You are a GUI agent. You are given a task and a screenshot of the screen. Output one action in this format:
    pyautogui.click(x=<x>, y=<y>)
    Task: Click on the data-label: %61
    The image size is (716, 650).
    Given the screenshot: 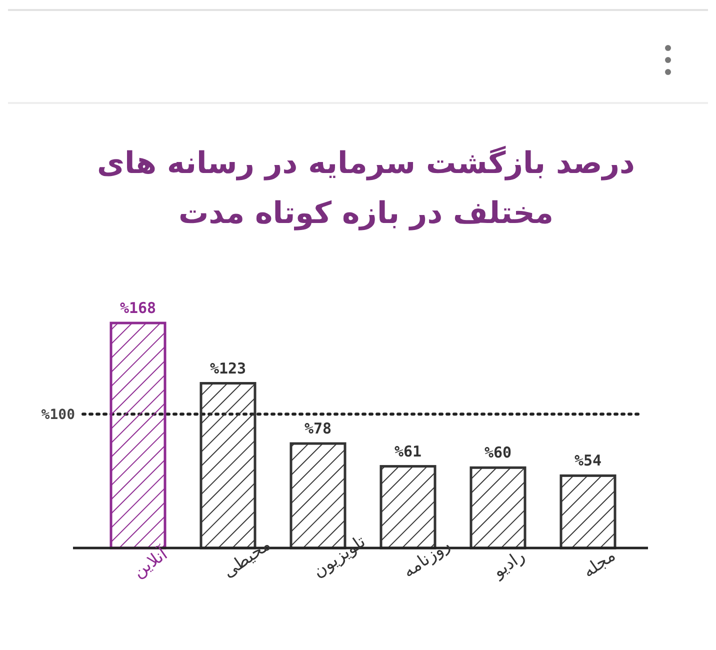 What is the action you would take?
    pyautogui.click(x=408, y=451)
    